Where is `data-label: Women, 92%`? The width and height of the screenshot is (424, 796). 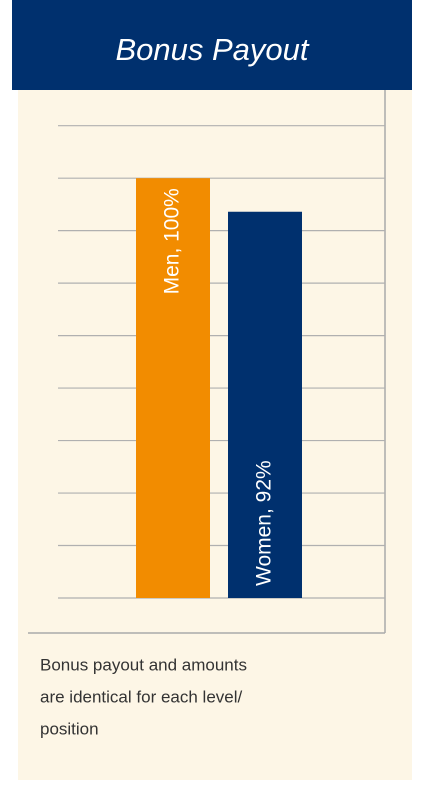 data-label: Women, 92% is located at coordinates (264, 523).